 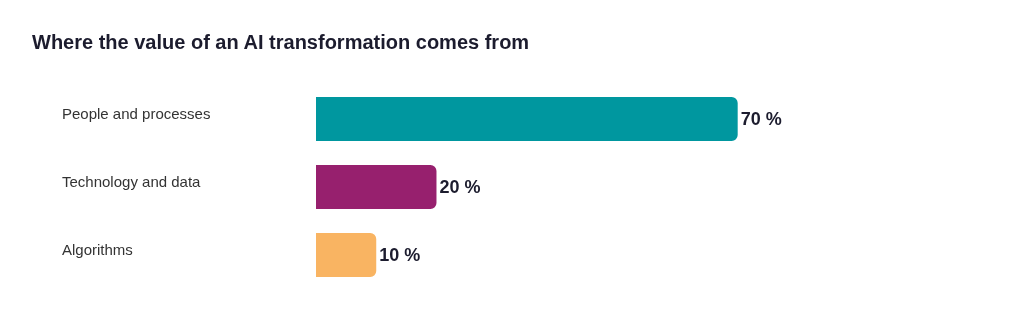 What do you see at coordinates (136, 113) in the screenshot?
I see `y-tick-label: People and processes` at bounding box center [136, 113].